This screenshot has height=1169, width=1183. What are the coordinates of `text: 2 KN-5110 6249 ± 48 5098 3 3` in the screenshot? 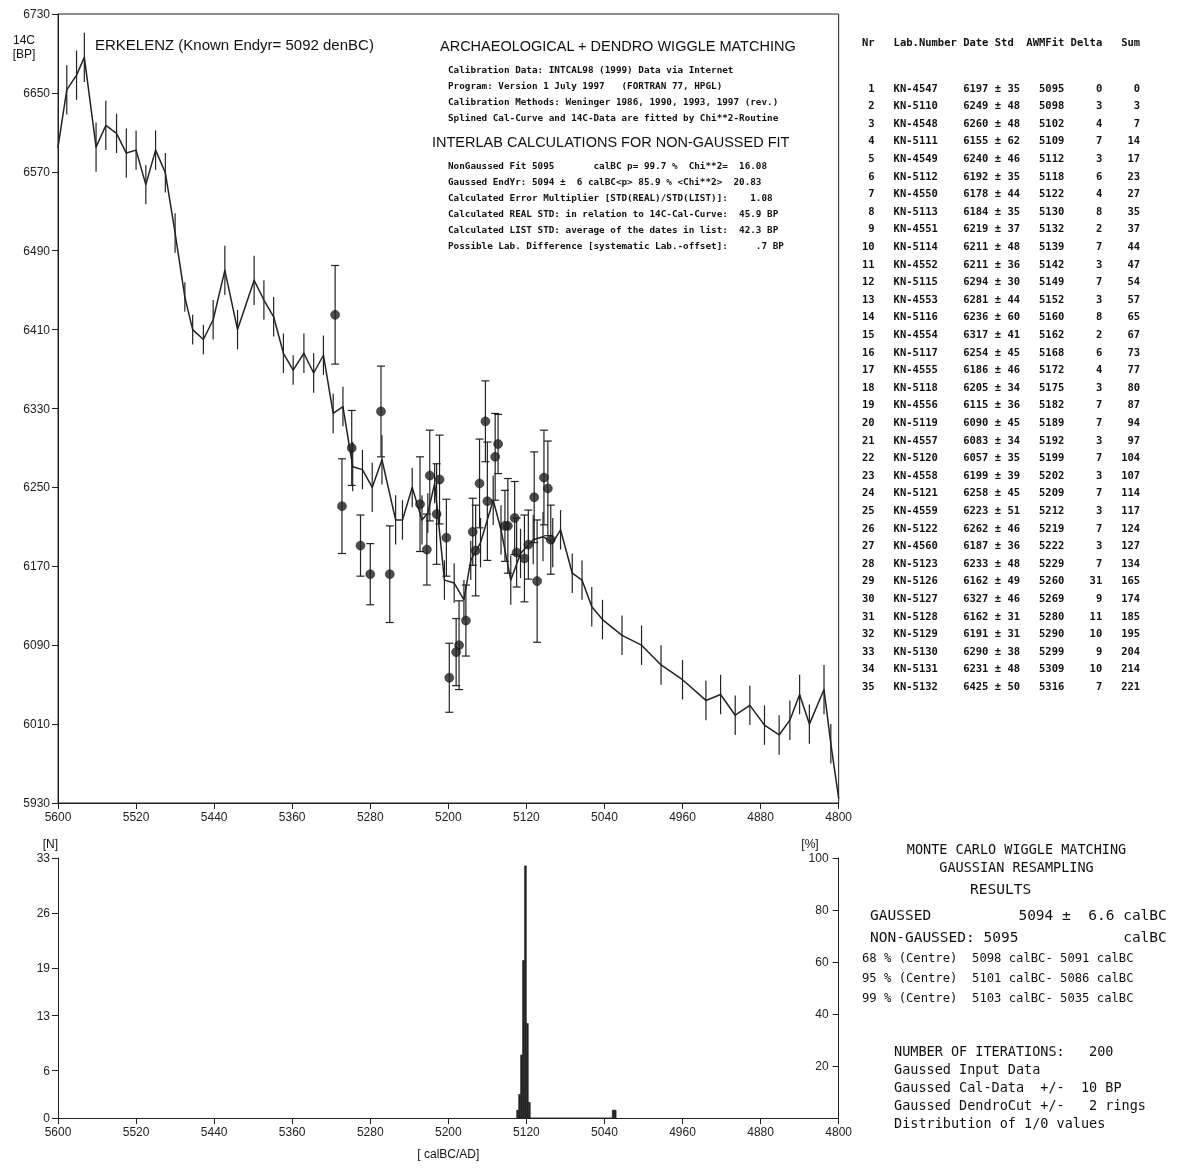 It's located at (1004, 105).